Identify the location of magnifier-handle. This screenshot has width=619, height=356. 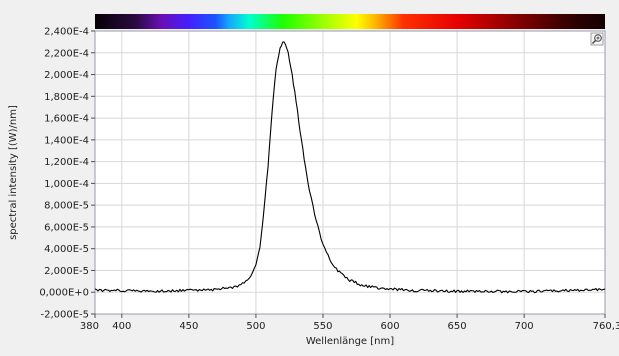
(594, 41).